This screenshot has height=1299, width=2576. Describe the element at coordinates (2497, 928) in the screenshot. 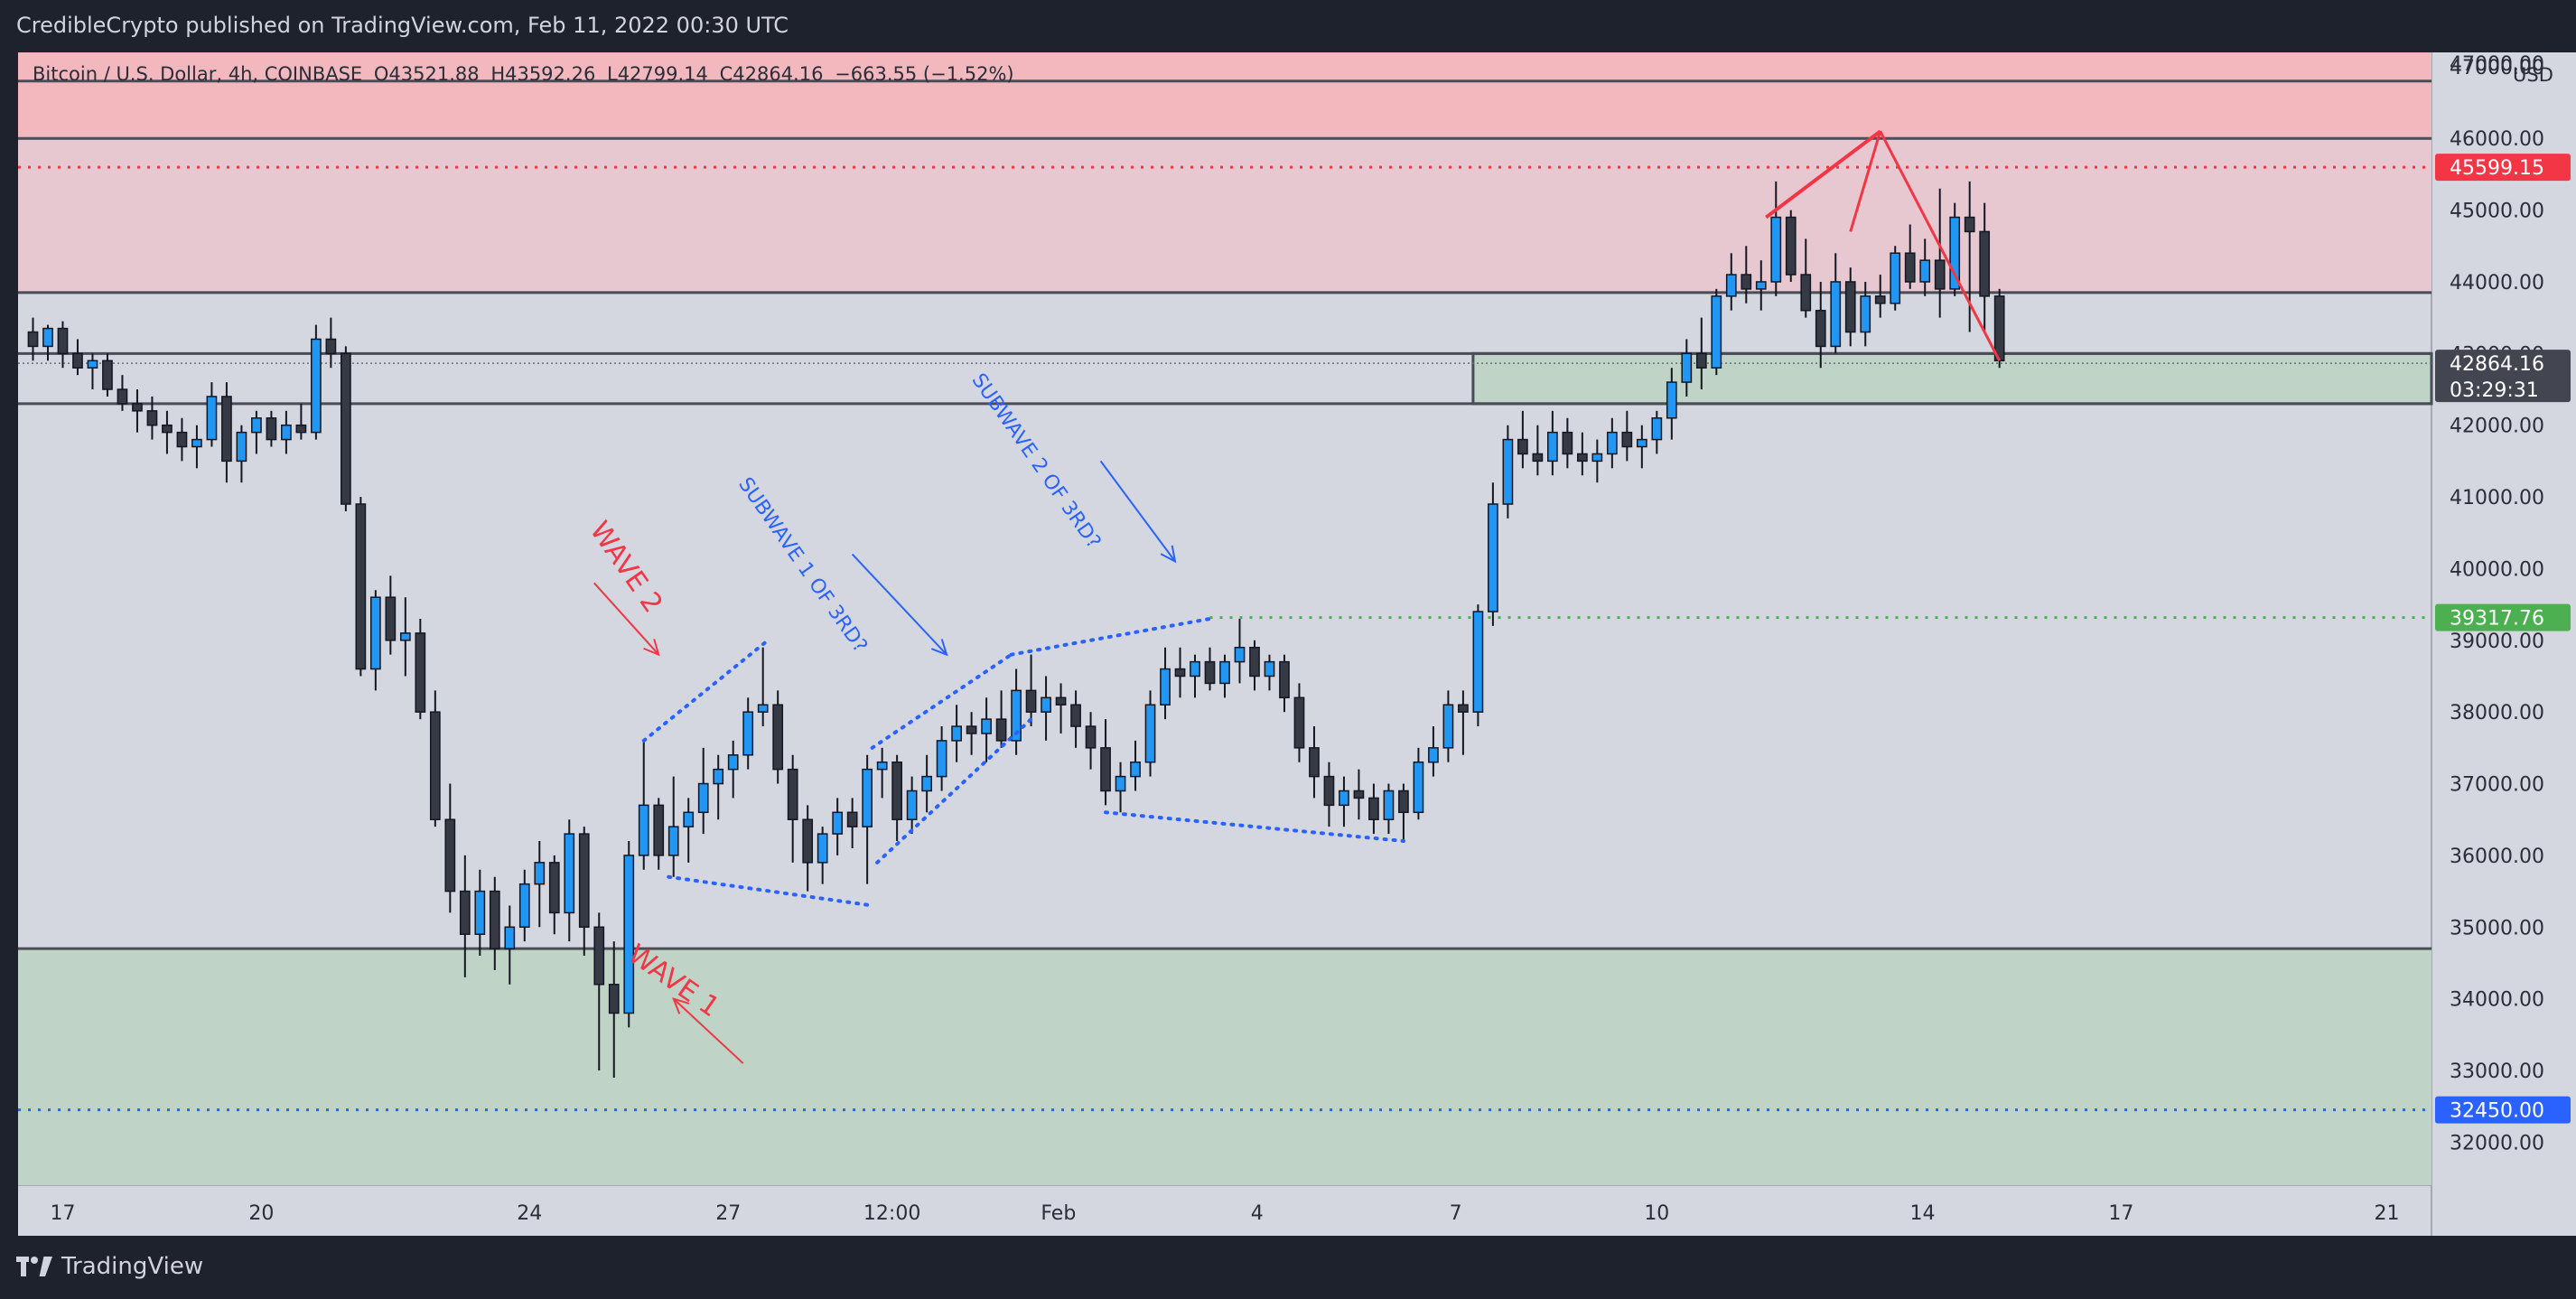

I see `y-tick-label: 35000.00` at that location.